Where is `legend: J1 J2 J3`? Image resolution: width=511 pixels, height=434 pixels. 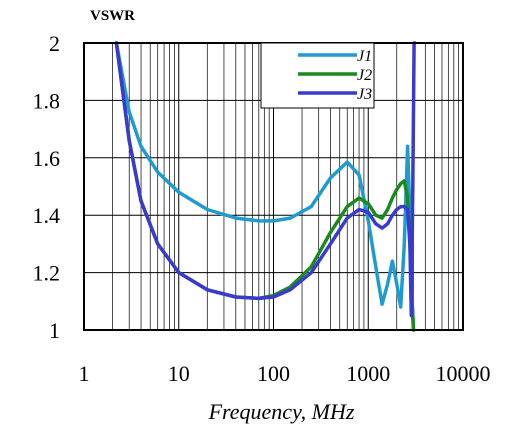
legend: J1 J2 J3 is located at coordinates (317, 75).